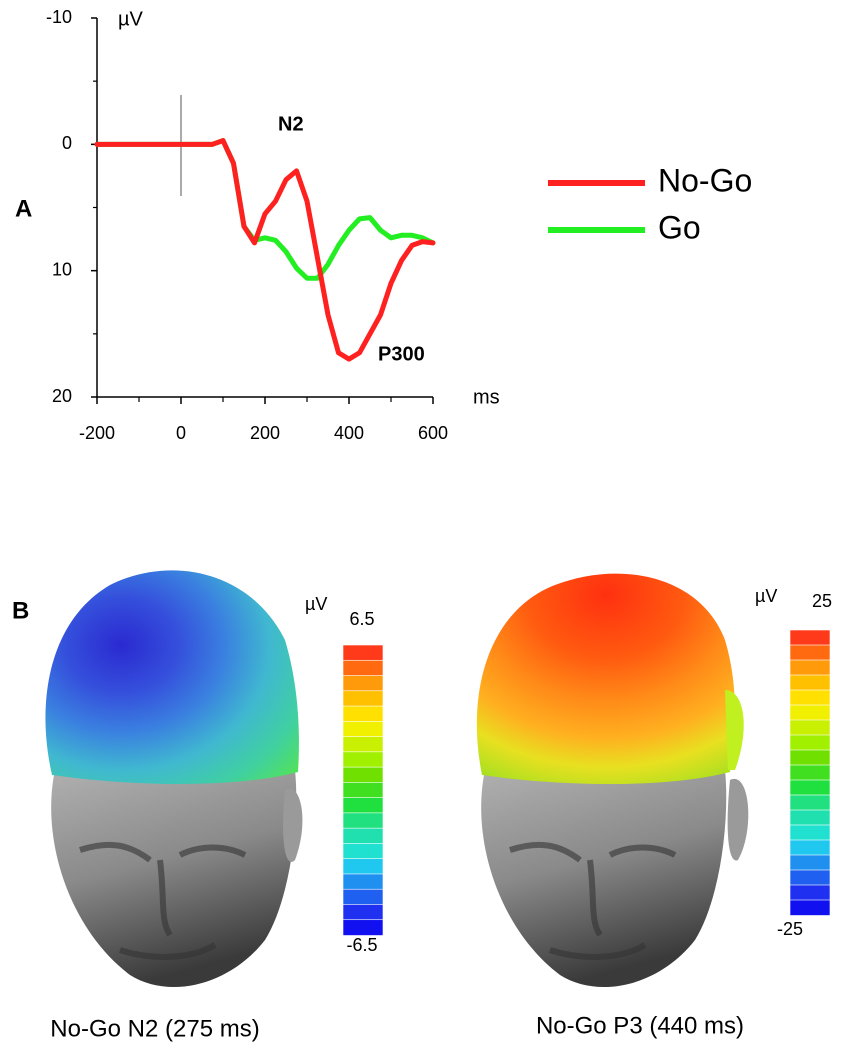 This screenshot has width=850, height=1050. Describe the element at coordinates (361, 945) in the screenshot. I see `colorbar-min: -6.5` at that location.